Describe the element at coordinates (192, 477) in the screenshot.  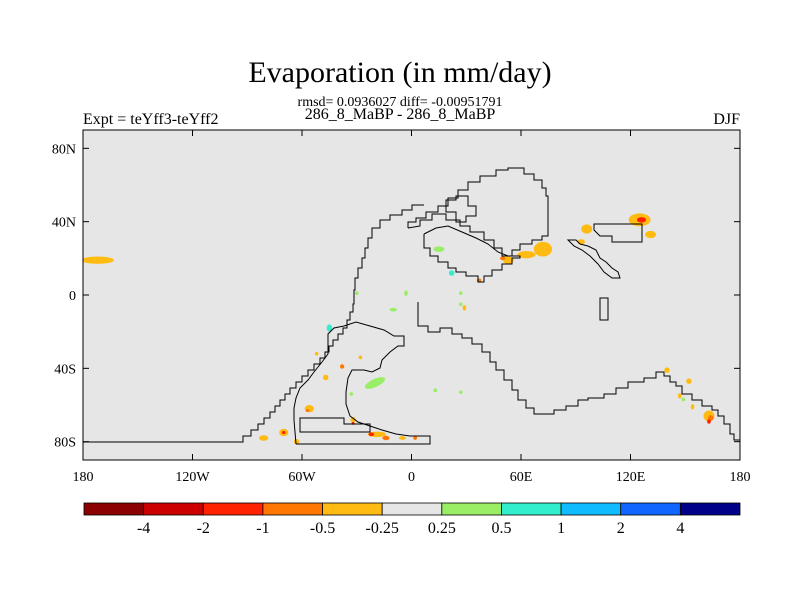
I see `x-tick-label-1: 120W` at that location.